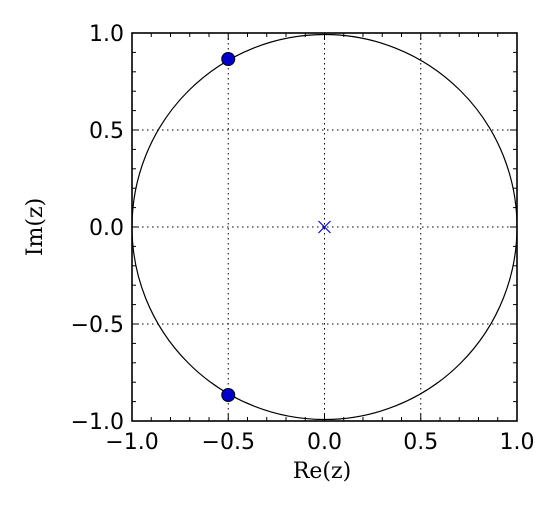 Image resolution: width=559 pixels, height=512 pixels. I want to click on x-tick-label: −1.0, so click(131, 442).